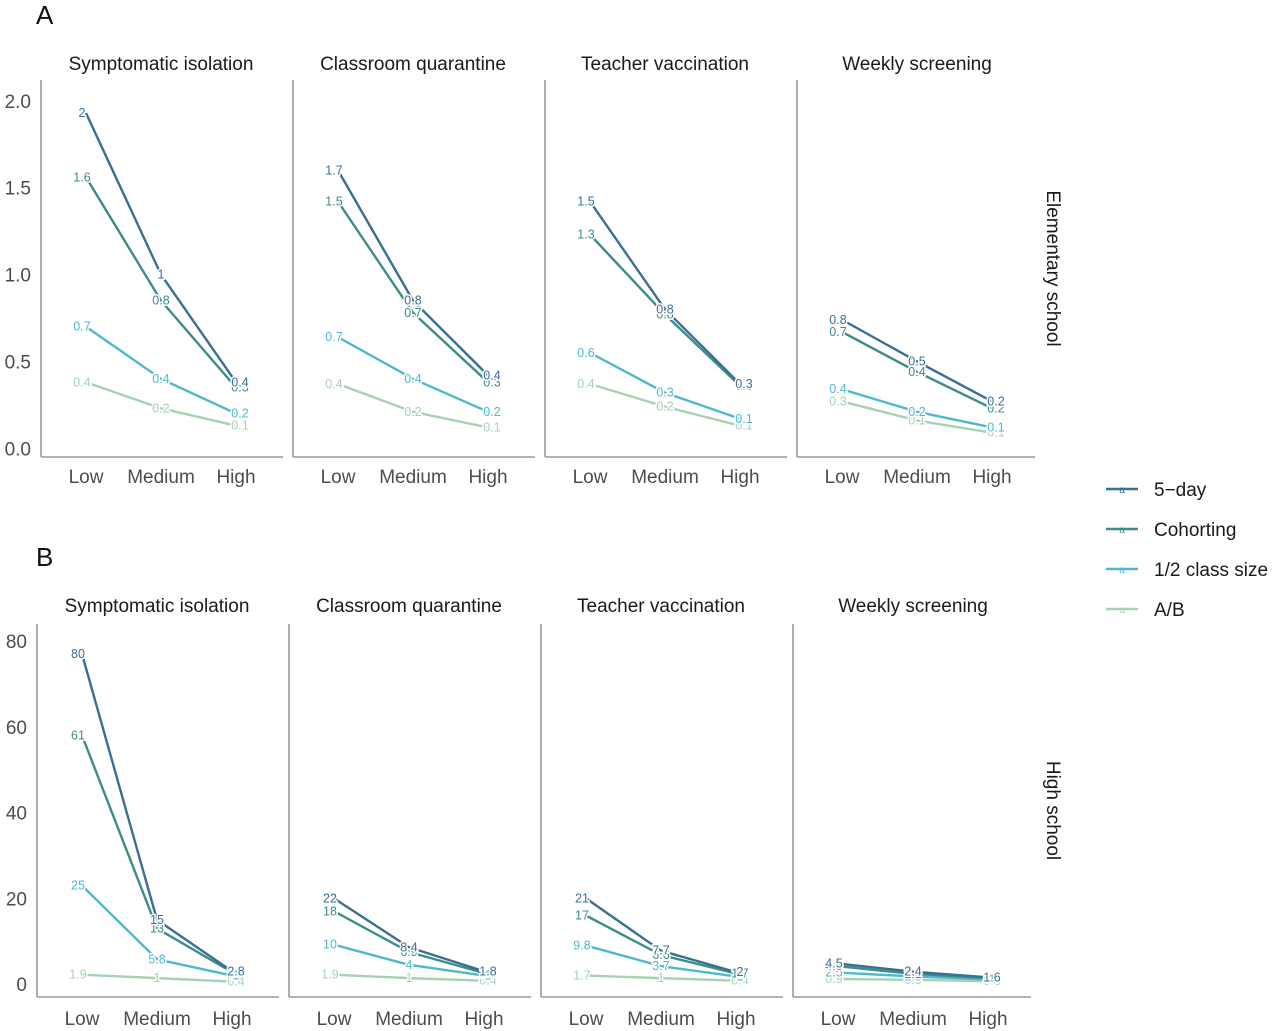 This screenshot has height=1031, width=1280. I want to click on legend: a 5−day a Cohorting a 1/2 class size a A/B, so click(1187, 550).